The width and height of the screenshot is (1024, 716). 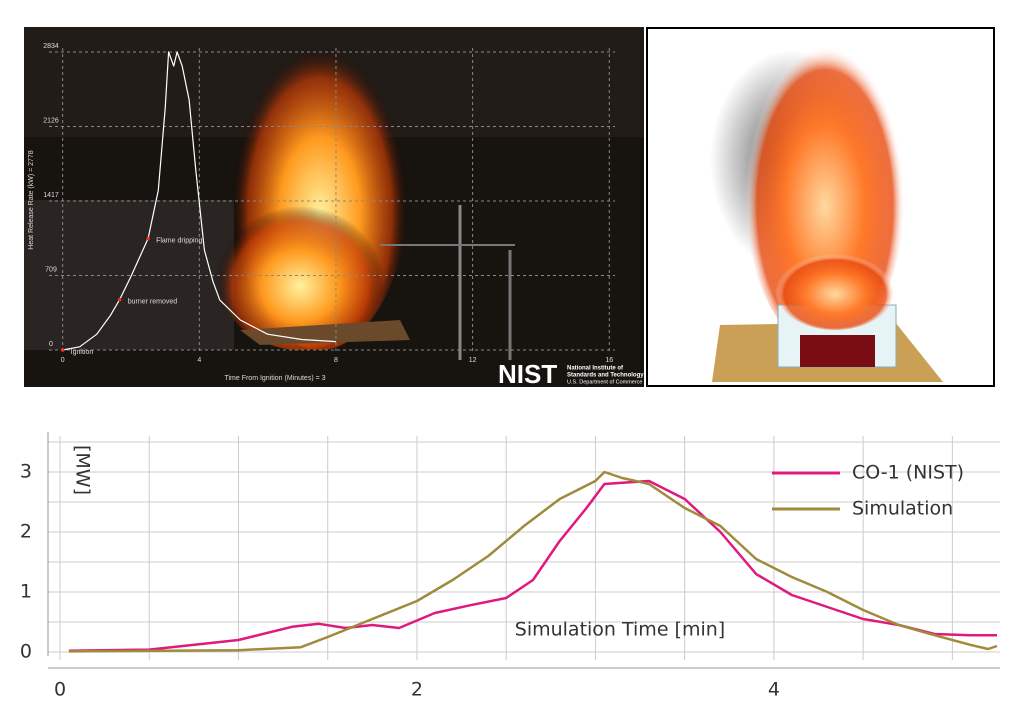 What do you see at coordinates (26, 592) in the screenshot?
I see `y-tick-label: 1` at bounding box center [26, 592].